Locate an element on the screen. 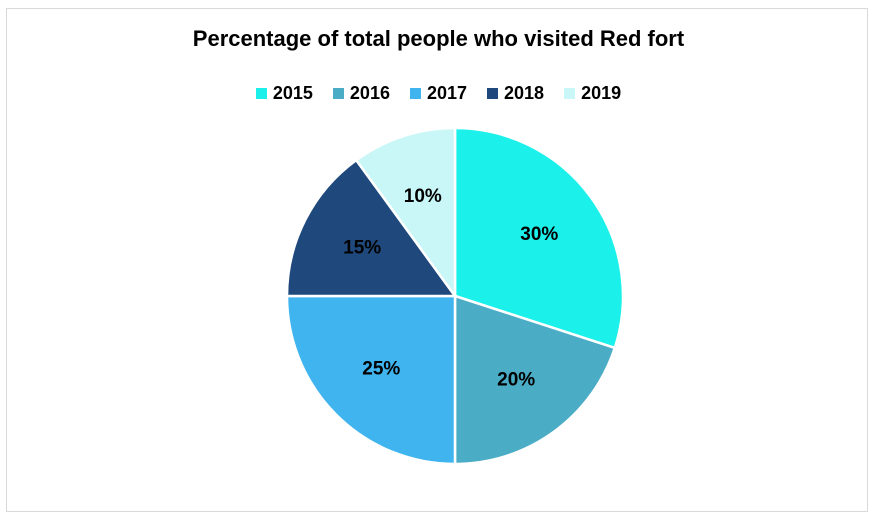 The image size is (877, 521). pie-slice-2016 is located at coordinates (535, 380).